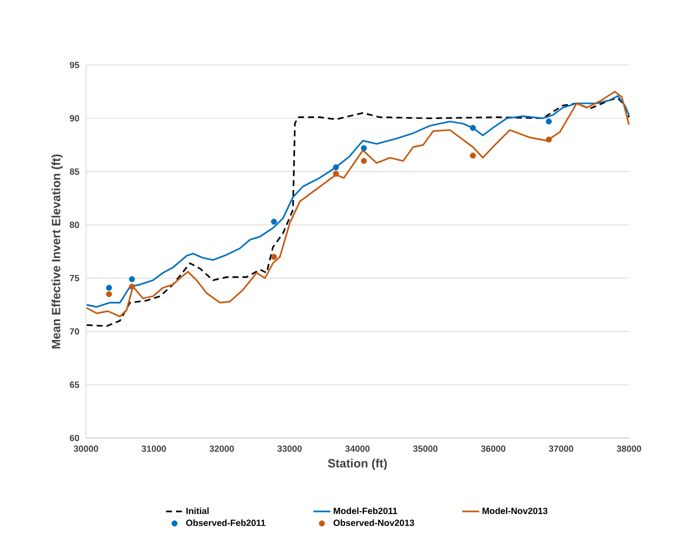 The width and height of the screenshot is (677, 537). What do you see at coordinates (75, 331) in the screenshot?
I see `y-tick-label: 70` at bounding box center [75, 331].